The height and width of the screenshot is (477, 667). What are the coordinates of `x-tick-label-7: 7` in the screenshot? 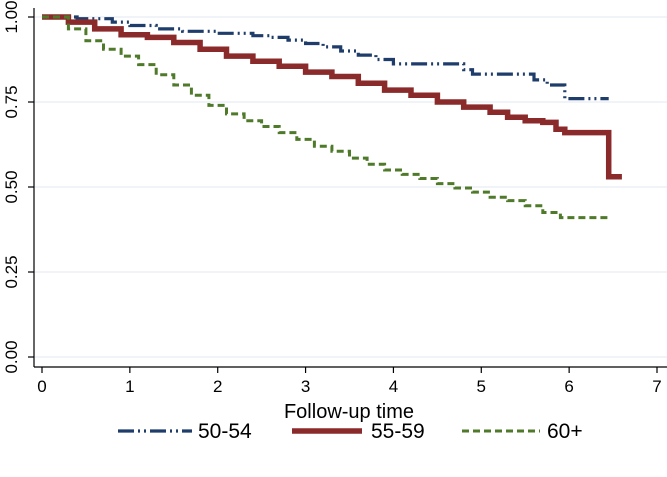 It's located at (656, 386).